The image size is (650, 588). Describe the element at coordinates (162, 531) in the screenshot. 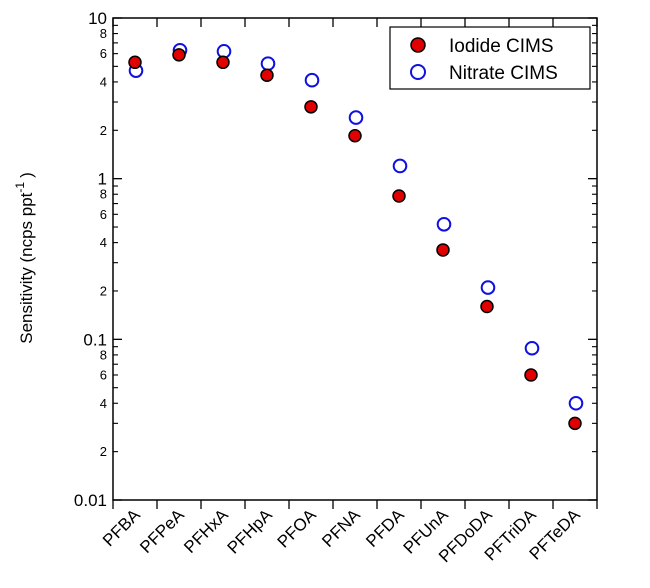

I see `x-category-label: PFPeA` at that location.